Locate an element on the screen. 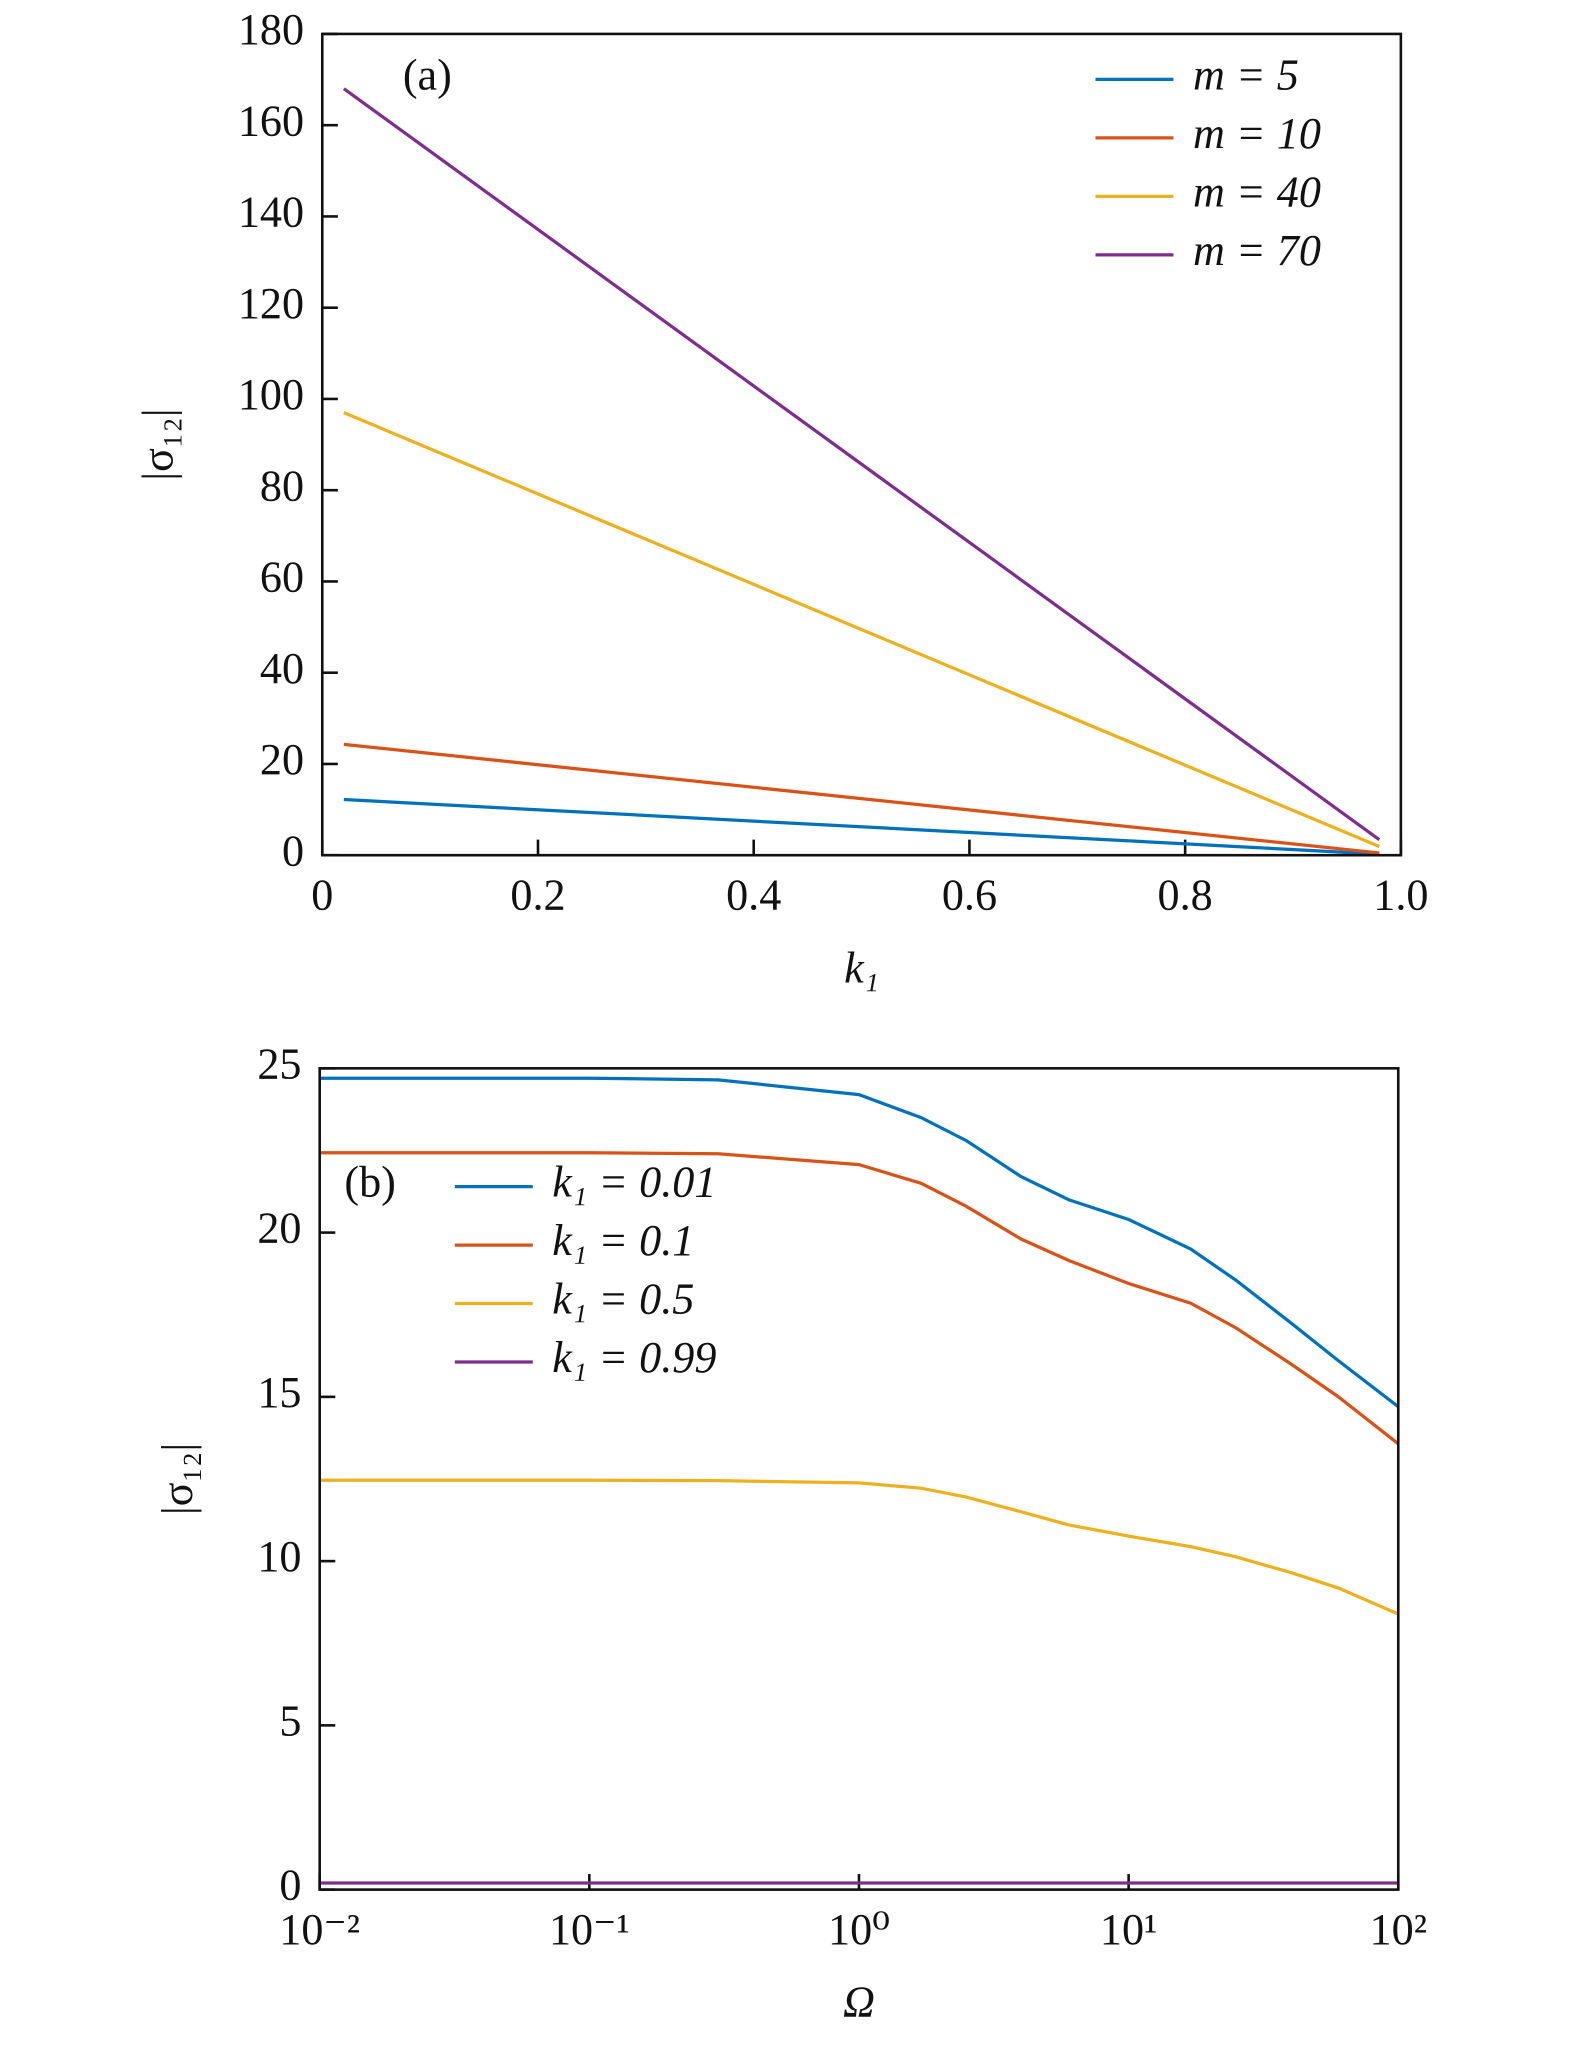  legend-label: k₁ = 0.1 is located at coordinates (623, 1240).